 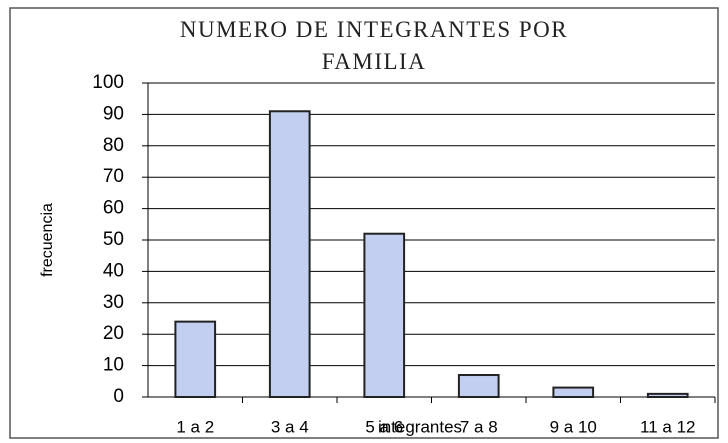 I want to click on x-tick-label: 9 a 10, so click(x=573, y=426).